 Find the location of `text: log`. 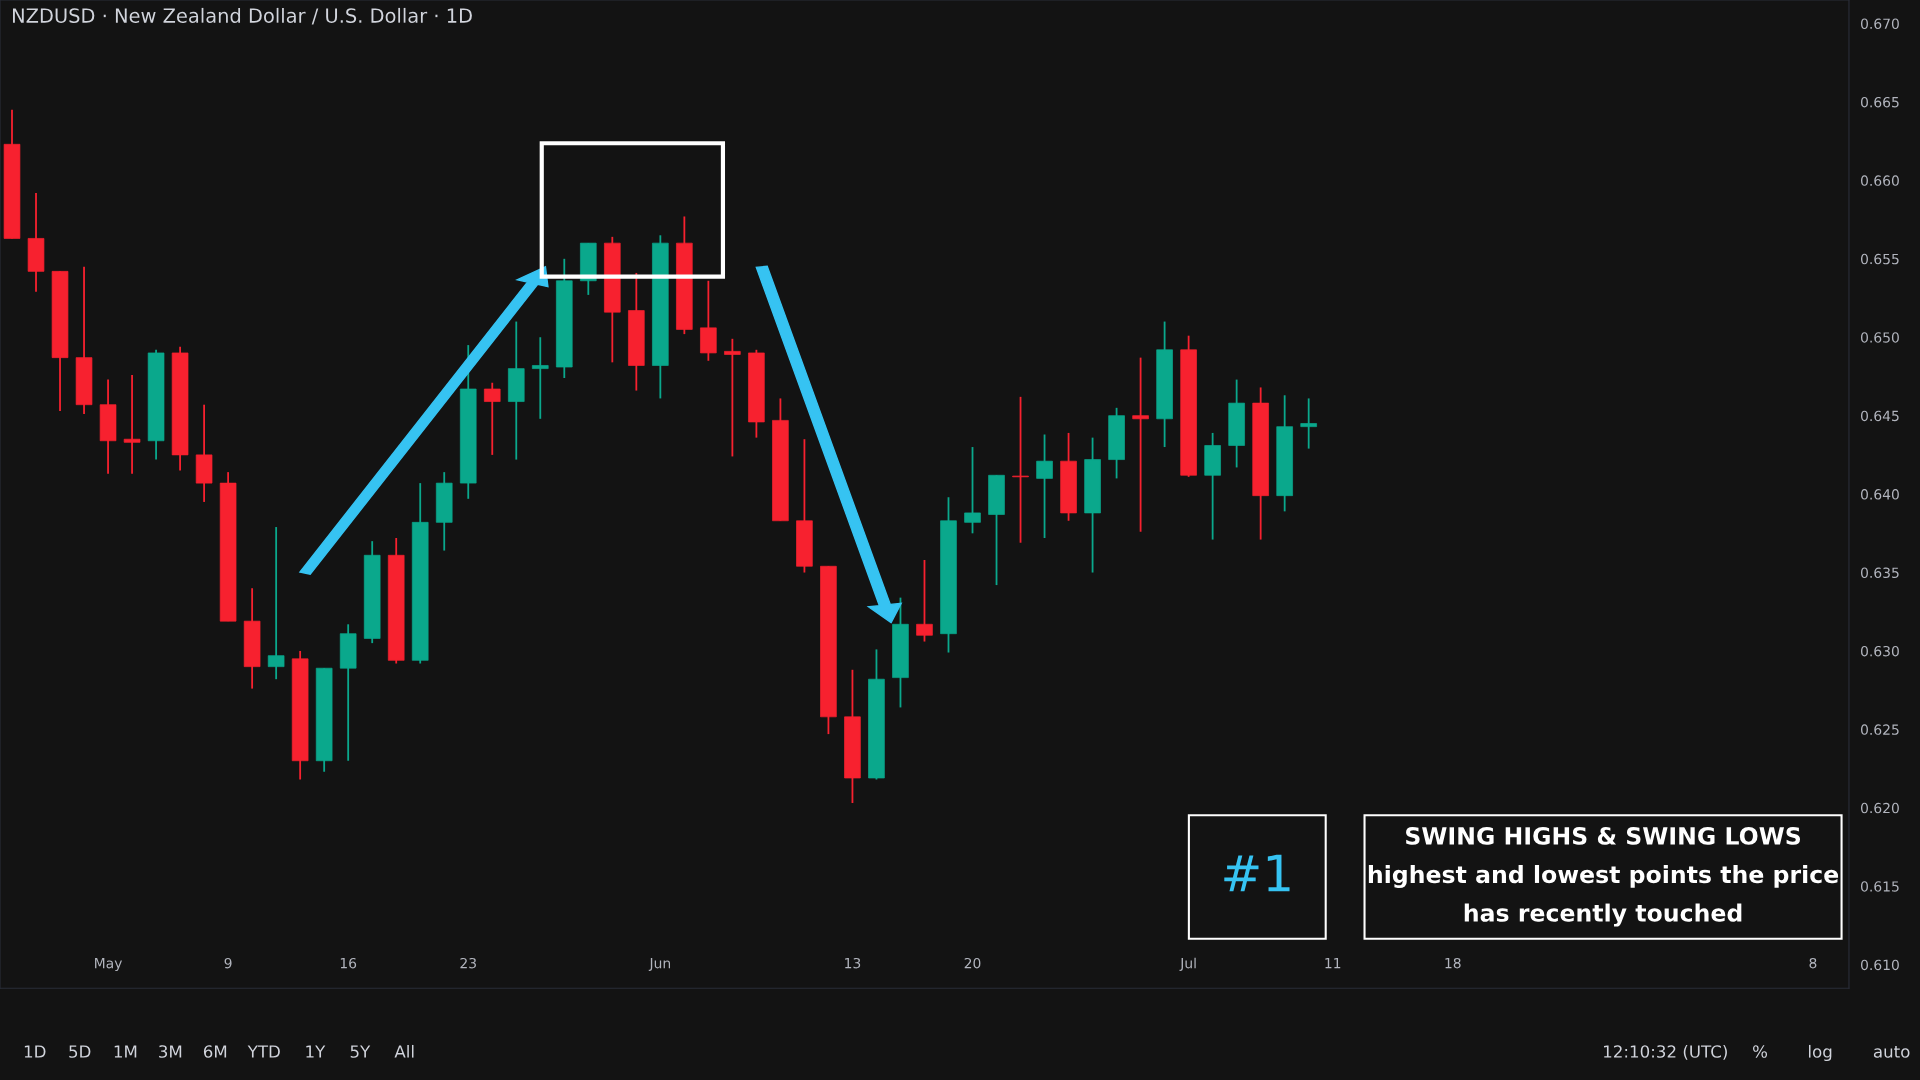

text: log is located at coordinates (1820, 1053).